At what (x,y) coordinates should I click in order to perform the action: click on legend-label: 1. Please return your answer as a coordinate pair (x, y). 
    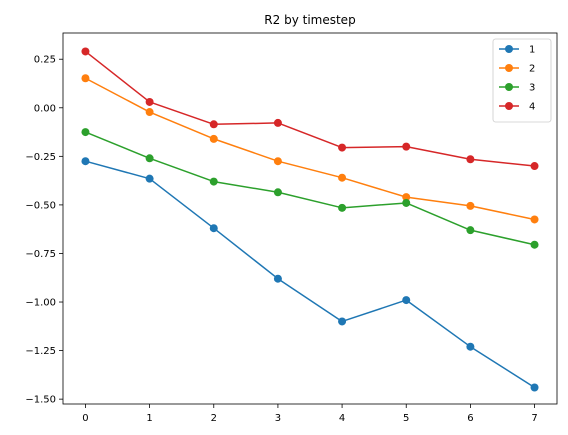
    Looking at the image, I should click on (532, 50).